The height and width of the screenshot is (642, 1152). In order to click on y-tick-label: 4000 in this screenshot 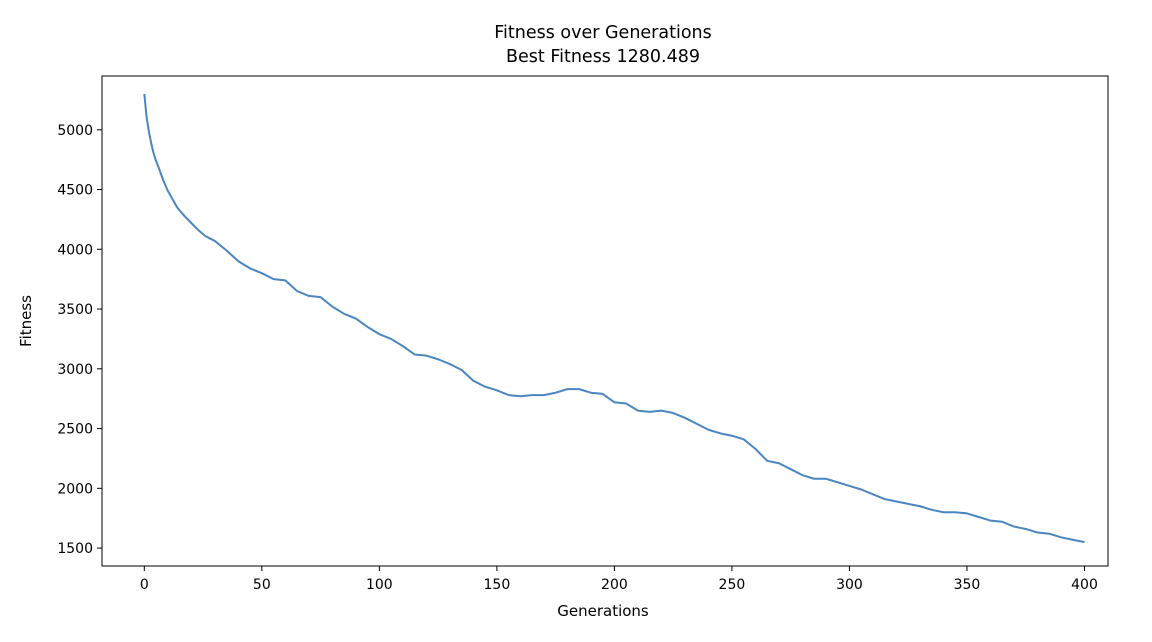, I will do `click(75, 250)`.